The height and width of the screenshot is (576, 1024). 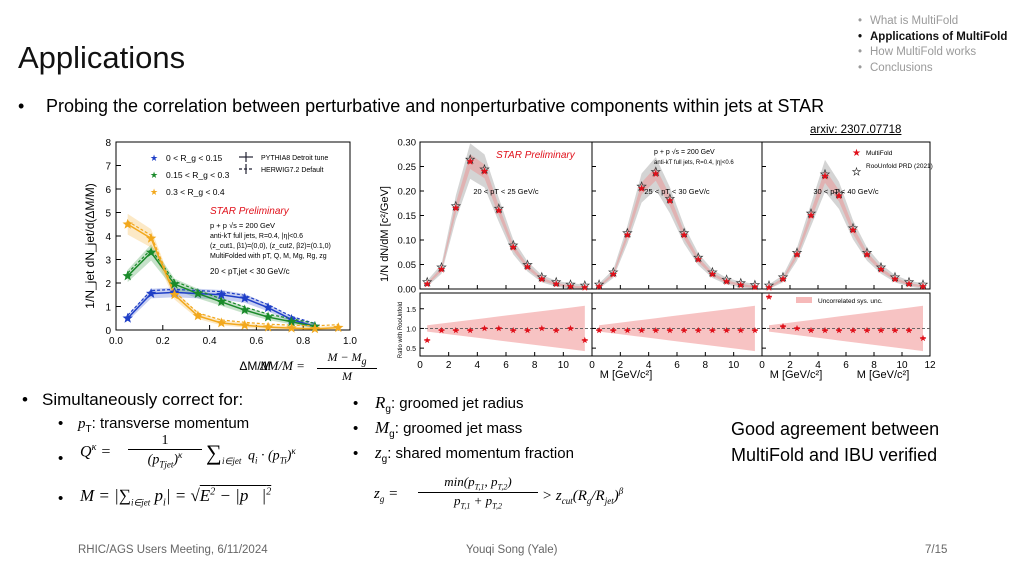 I want to click on ratio-tick-label: 1.0, so click(x=411, y=329).